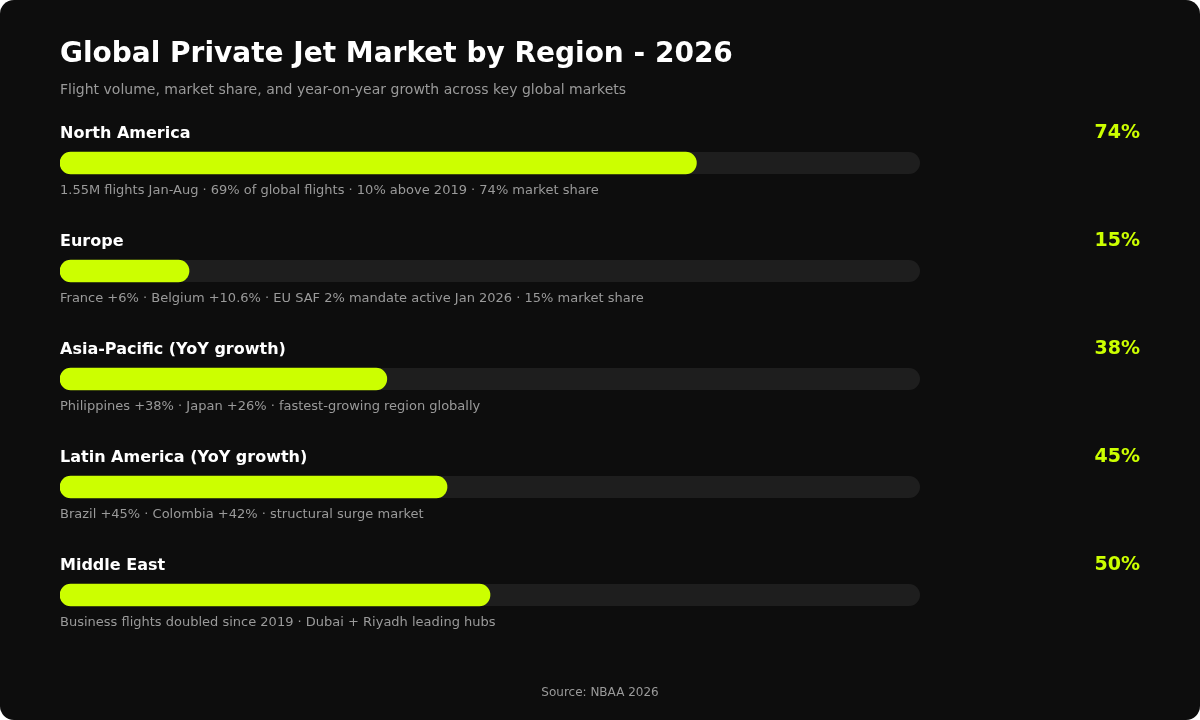 Image resolution: width=1200 pixels, height=720 pixels. I want to click on bar, so click(125, 271).